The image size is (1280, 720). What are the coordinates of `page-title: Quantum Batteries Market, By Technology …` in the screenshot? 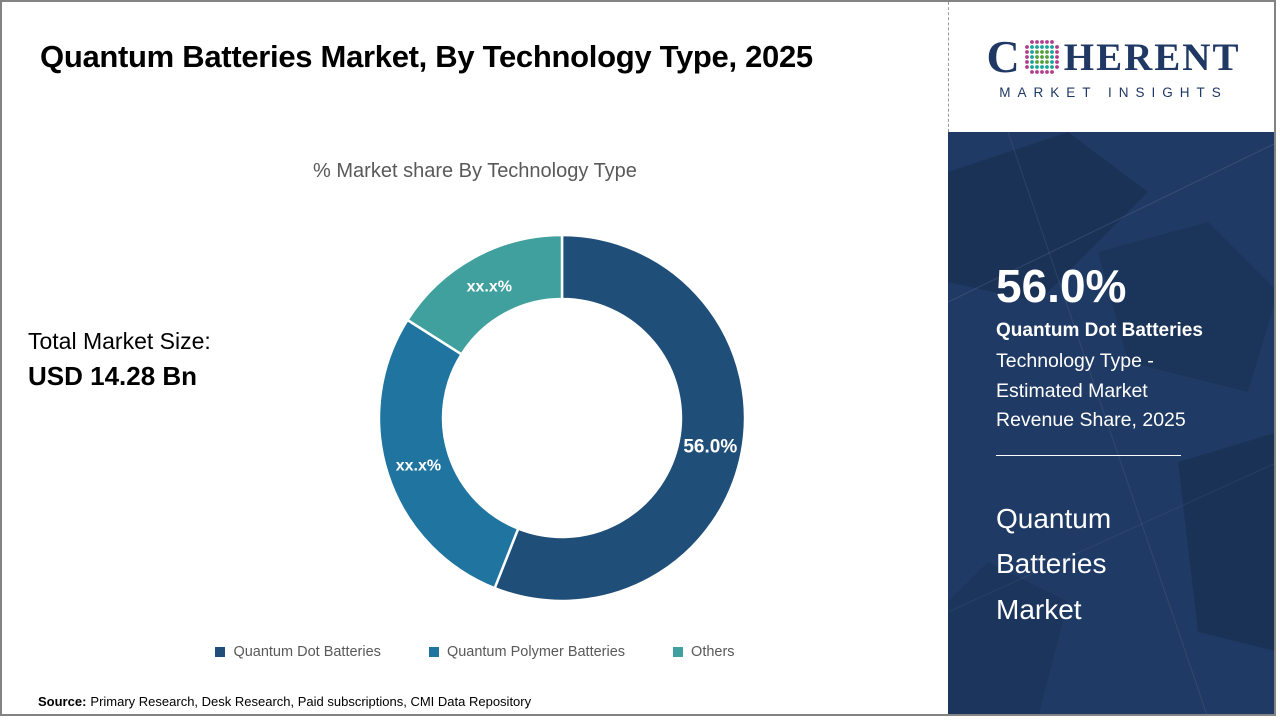 It's located at (426, 56).